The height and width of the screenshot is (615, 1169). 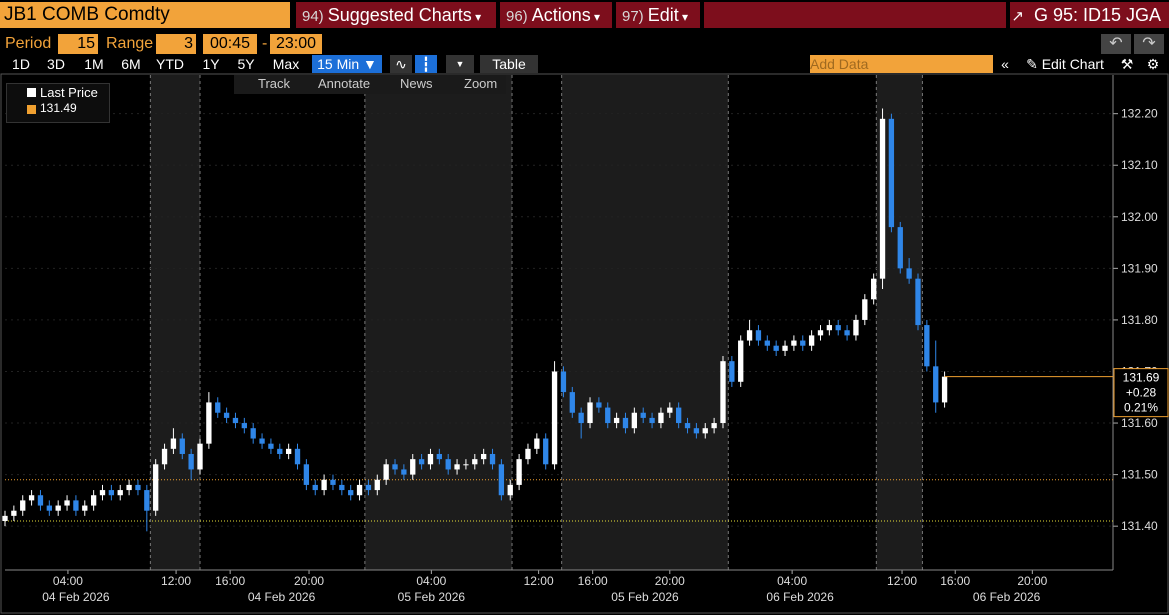 I want to click on settings-a: ⚒, so click(x=1127, y=64).